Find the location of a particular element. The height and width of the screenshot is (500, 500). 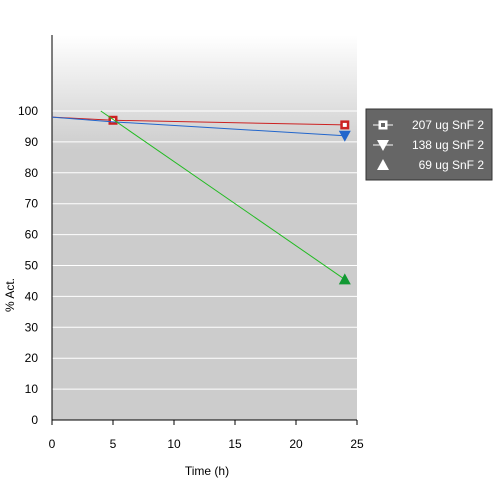

x-axis-ticks: 0 5 10 15 20 25 is located at coordinates (206, 435).